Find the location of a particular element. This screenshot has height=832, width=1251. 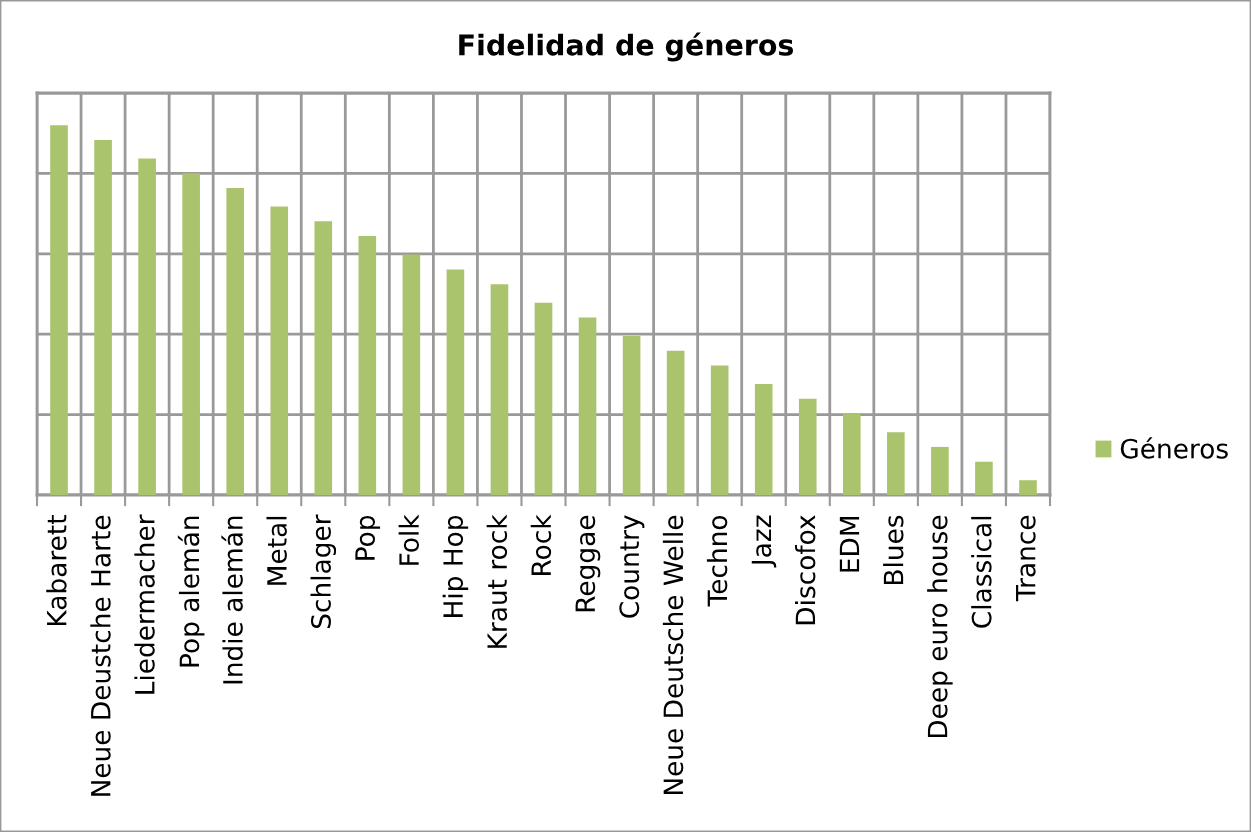

x-tick-label: Trance is located at coordinates (1026, 558).